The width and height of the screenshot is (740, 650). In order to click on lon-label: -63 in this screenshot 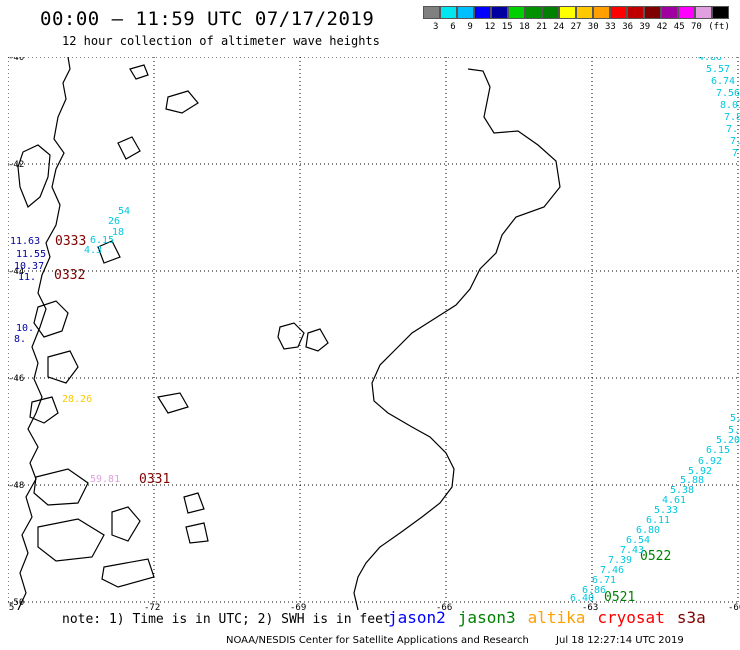, I will do `click(590, 606)`.